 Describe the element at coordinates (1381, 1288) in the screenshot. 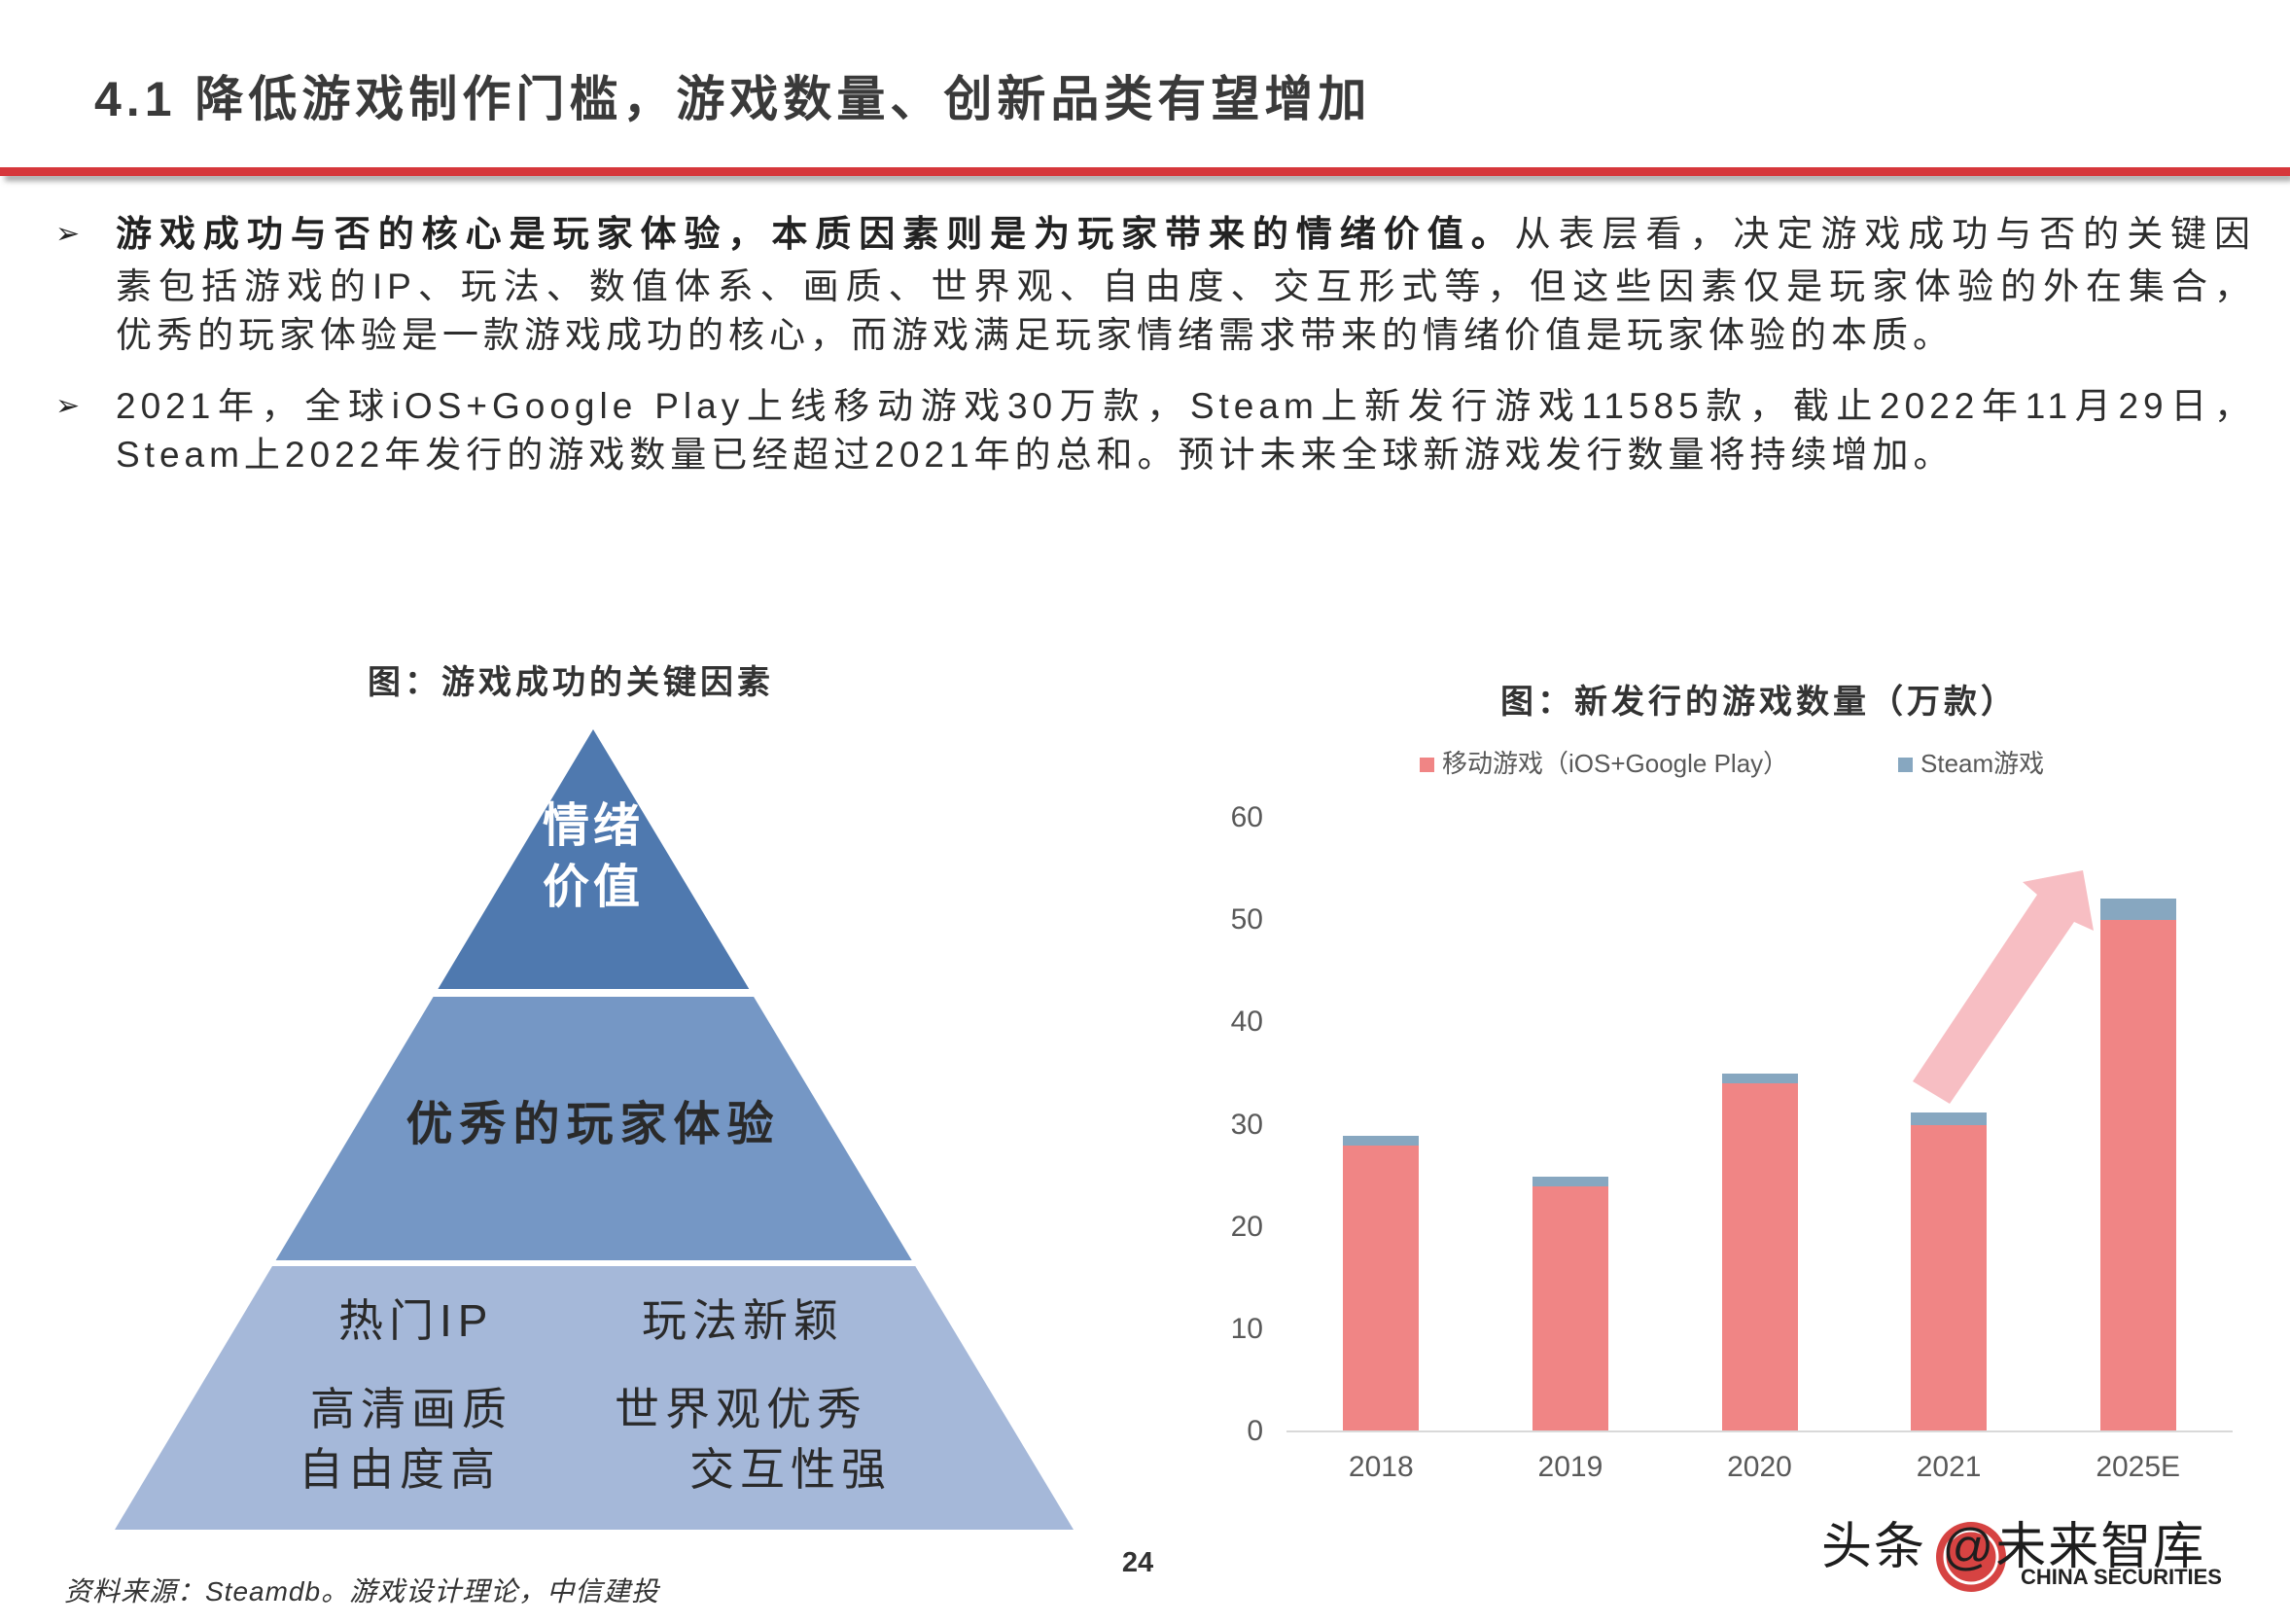

I see `bar-segment-2018-mobile` at that location.